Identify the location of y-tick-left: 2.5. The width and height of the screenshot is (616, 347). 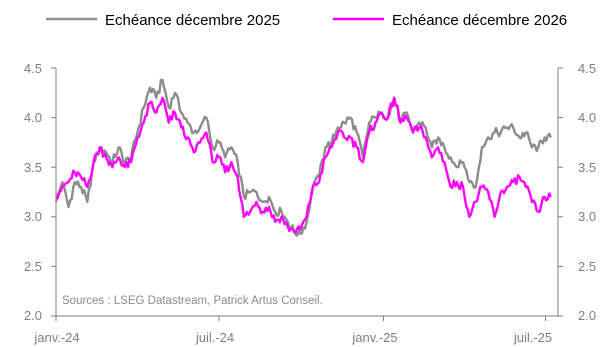
(33, 266).